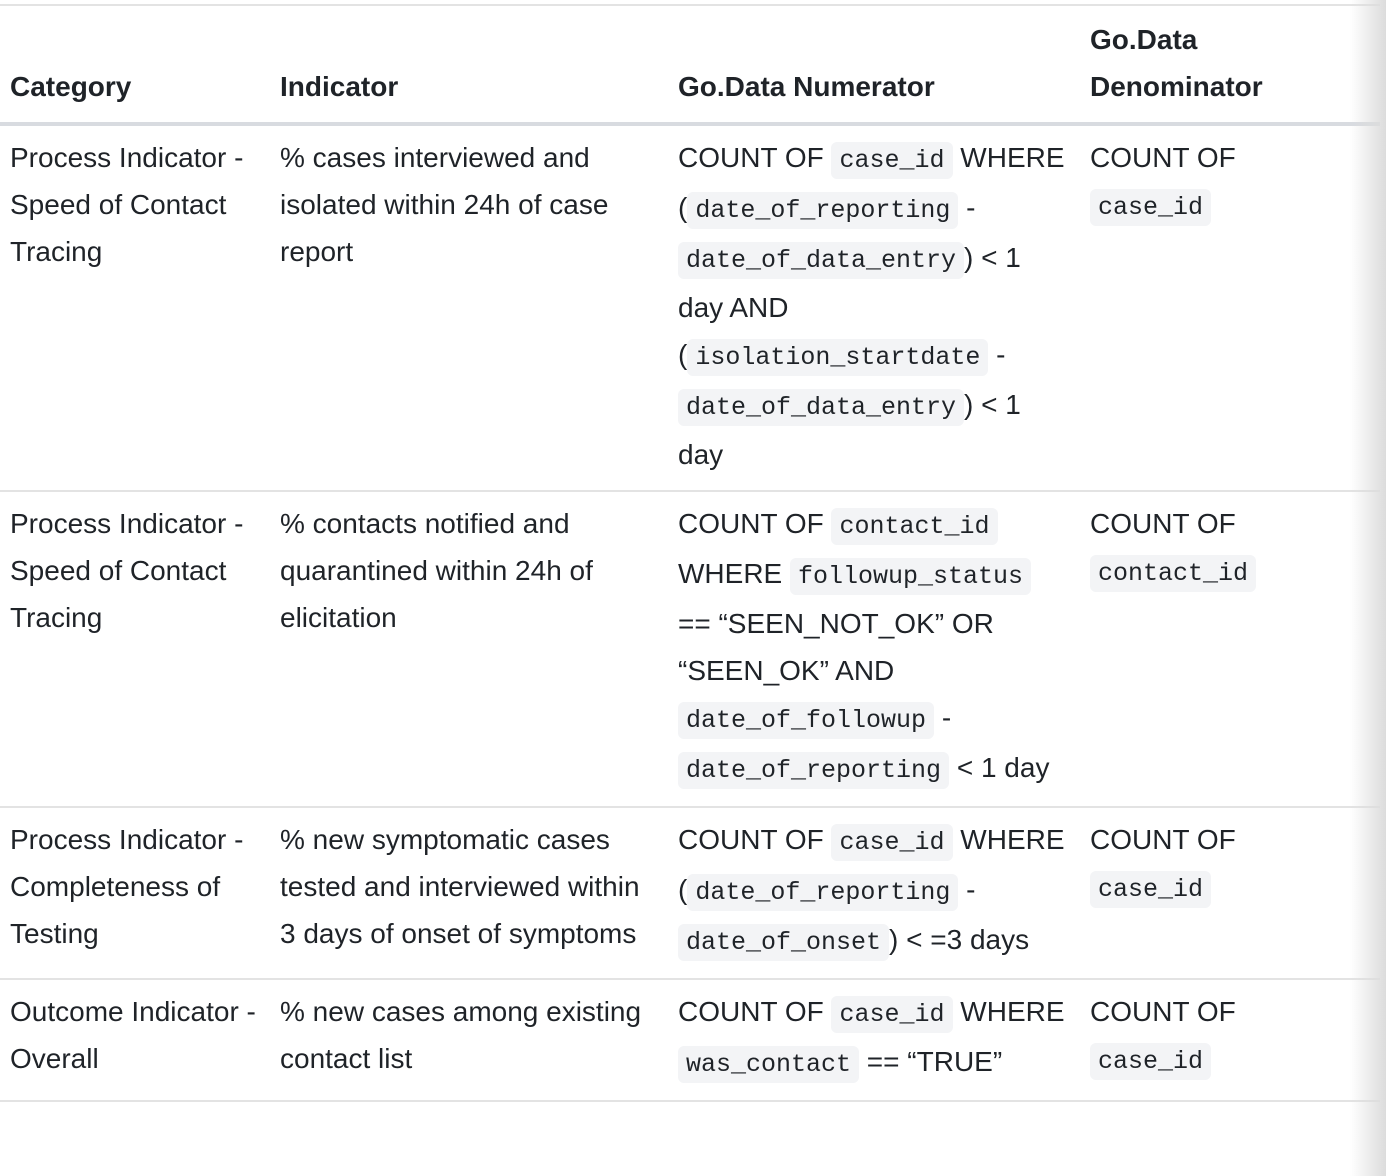 This screenshot has height=1176, width=1386. Describe the element at coordinates (784, 942) in the screenshot. I see `numerator-field-code: date_of_onset` at that location.